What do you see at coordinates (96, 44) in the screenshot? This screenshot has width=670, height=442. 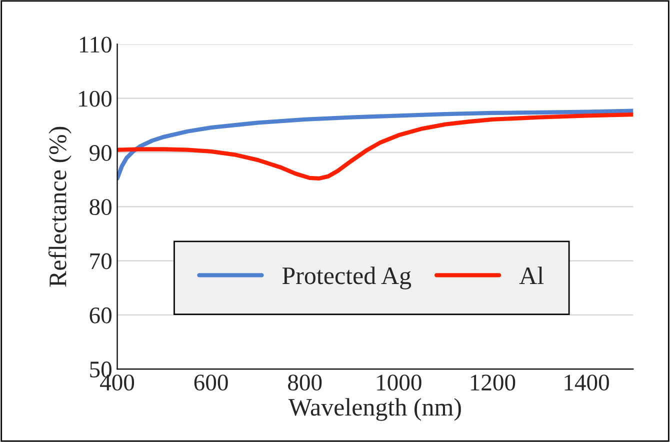 I see `y-tick-label: 110` at bounding box center [96, 44].